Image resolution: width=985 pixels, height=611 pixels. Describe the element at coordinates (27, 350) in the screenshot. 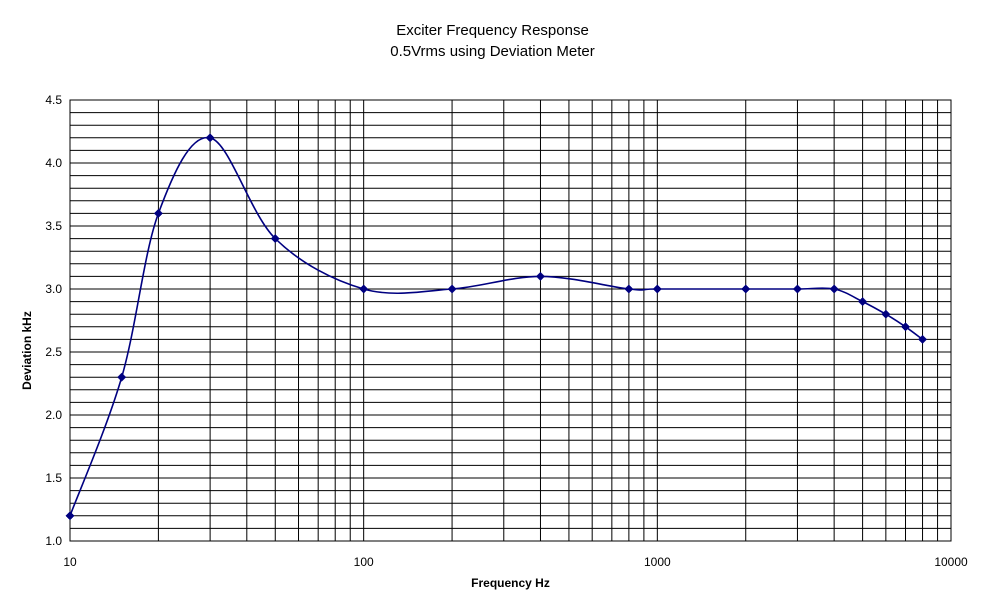

I see `y-axis-title: Deviation kHz` at that location.